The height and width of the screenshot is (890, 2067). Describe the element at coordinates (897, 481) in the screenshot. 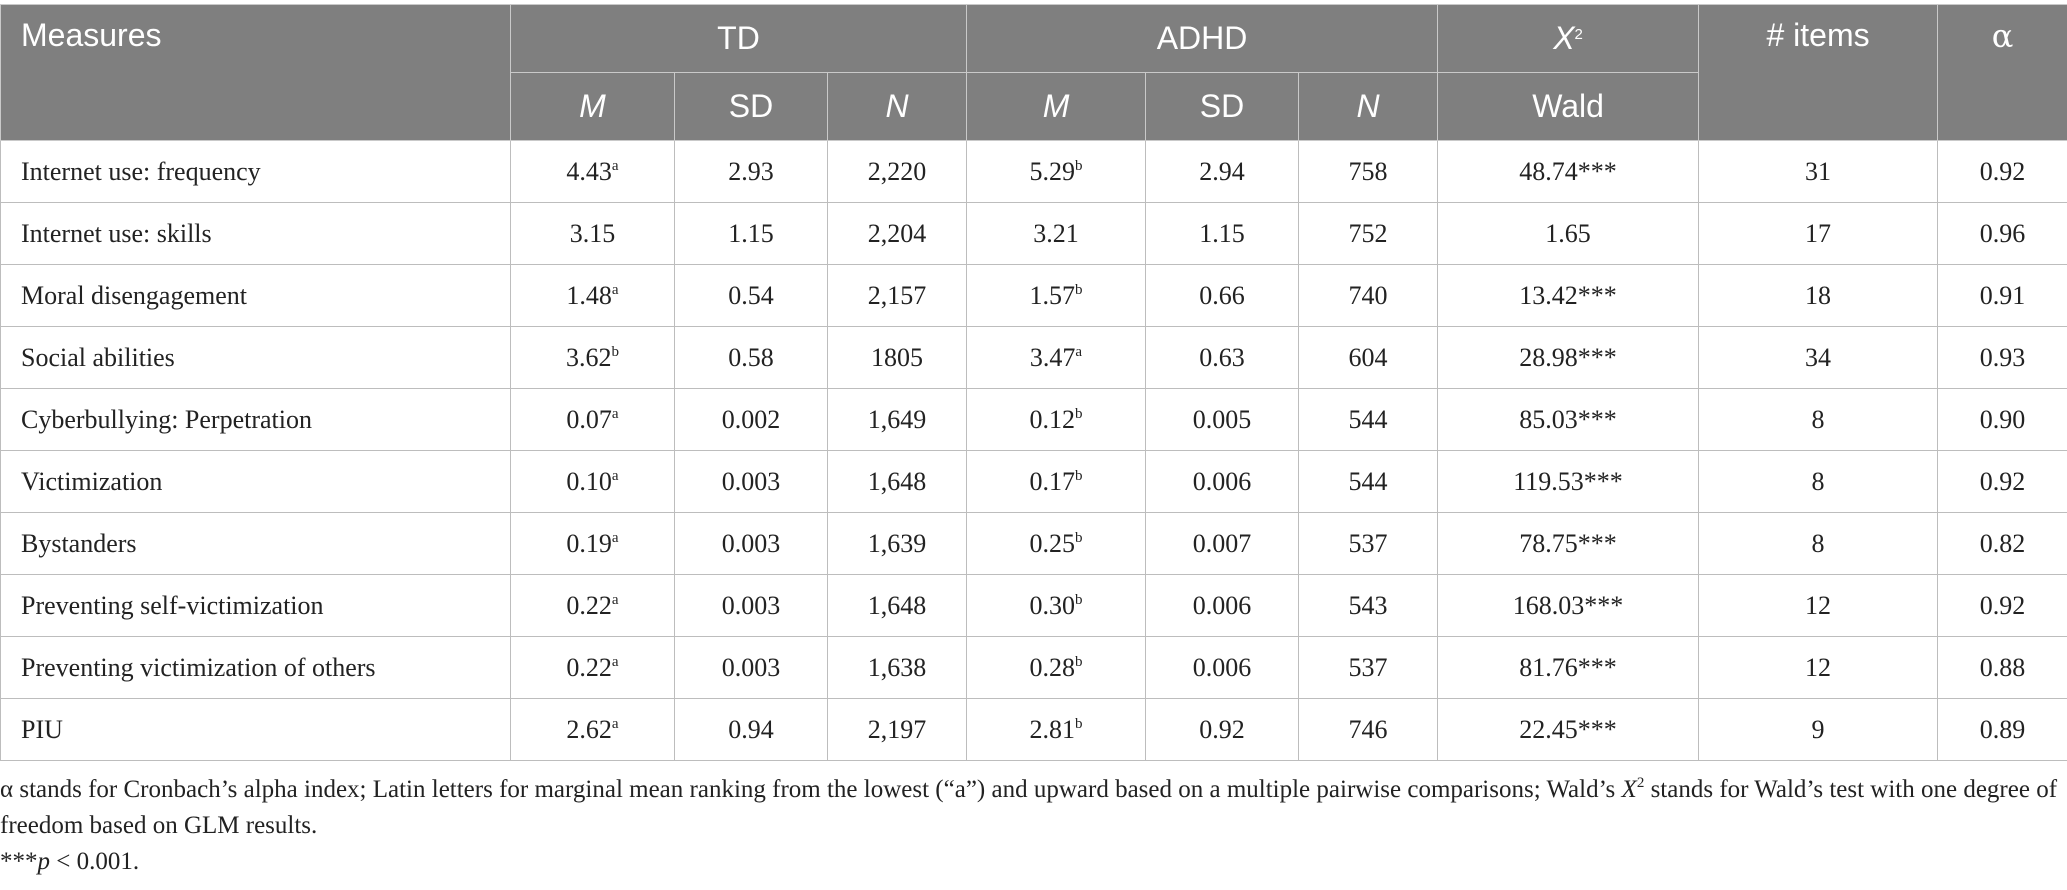

I see `td-n-cell: 1,648` at that location.